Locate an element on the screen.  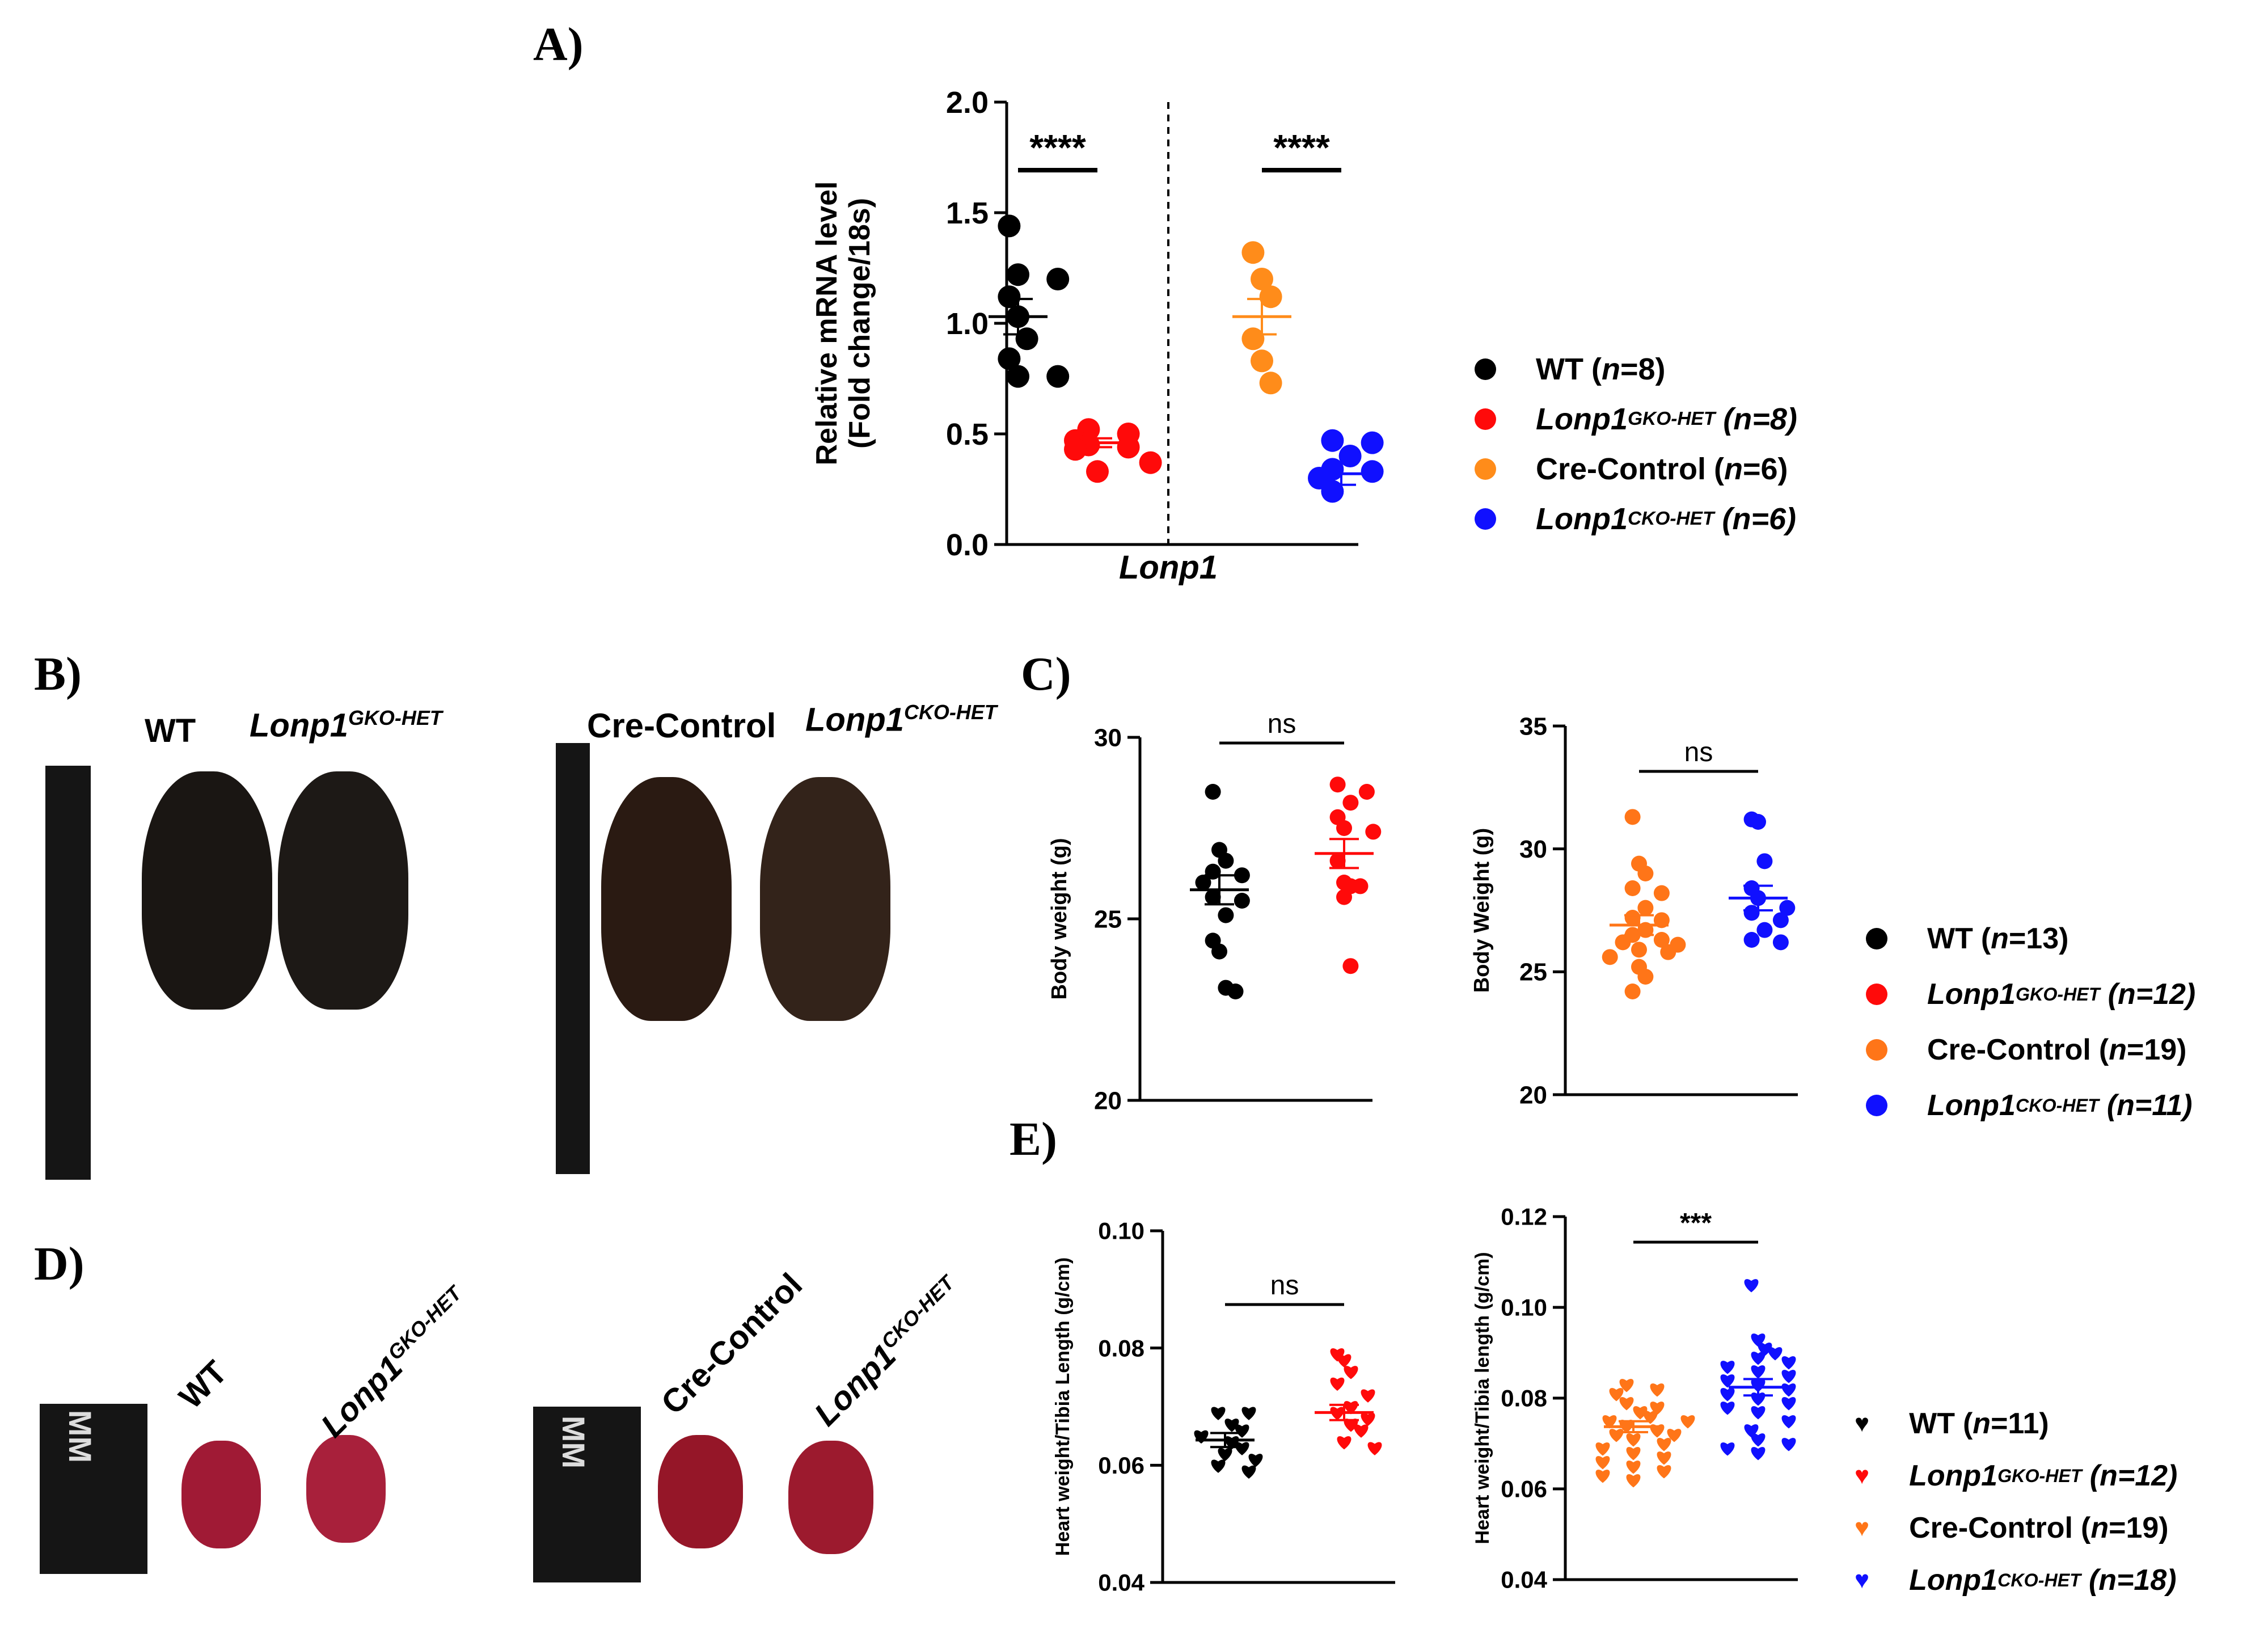
panel-letter-b: B) is located at coordinates (58, 674).